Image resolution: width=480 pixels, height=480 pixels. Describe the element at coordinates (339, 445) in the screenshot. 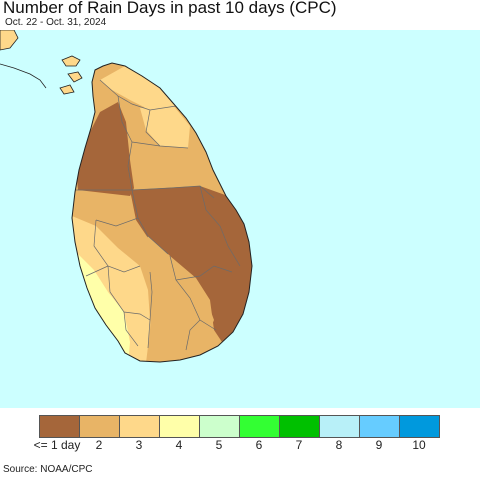

I see `legend-label: 8` at that location.